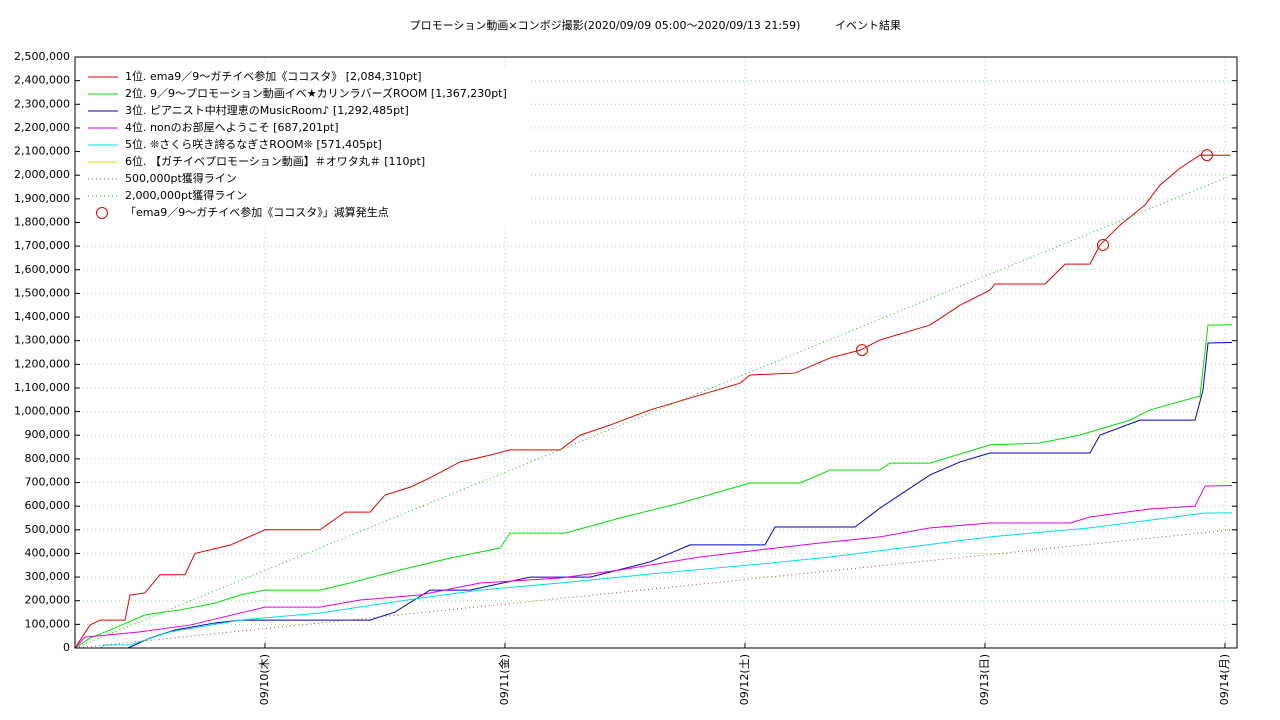 The height and width of the screenshot is (720, 1280). I want to click on y-tick-label: 200,000, so click(48, 600).